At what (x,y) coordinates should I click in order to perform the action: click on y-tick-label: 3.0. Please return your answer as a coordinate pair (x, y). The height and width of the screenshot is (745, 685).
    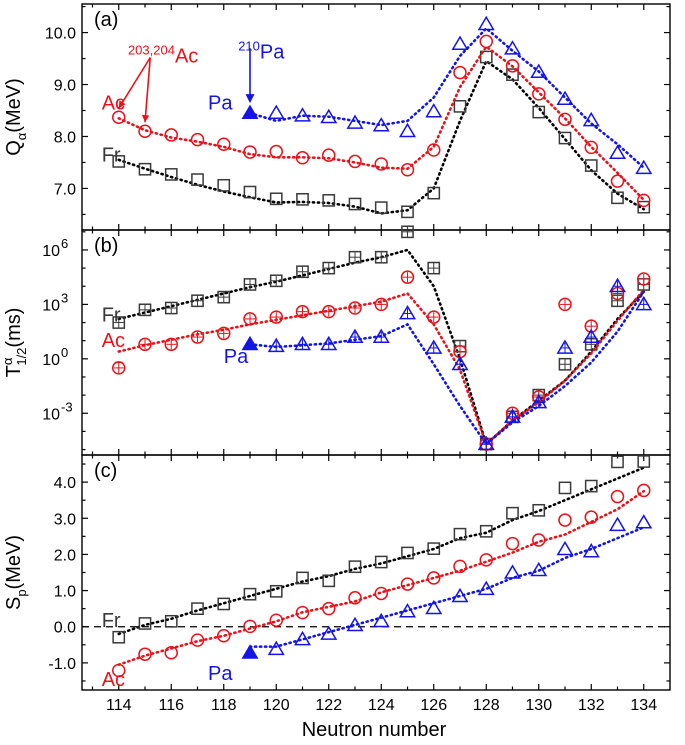
    Looking at the image, I should click on (65, 519).